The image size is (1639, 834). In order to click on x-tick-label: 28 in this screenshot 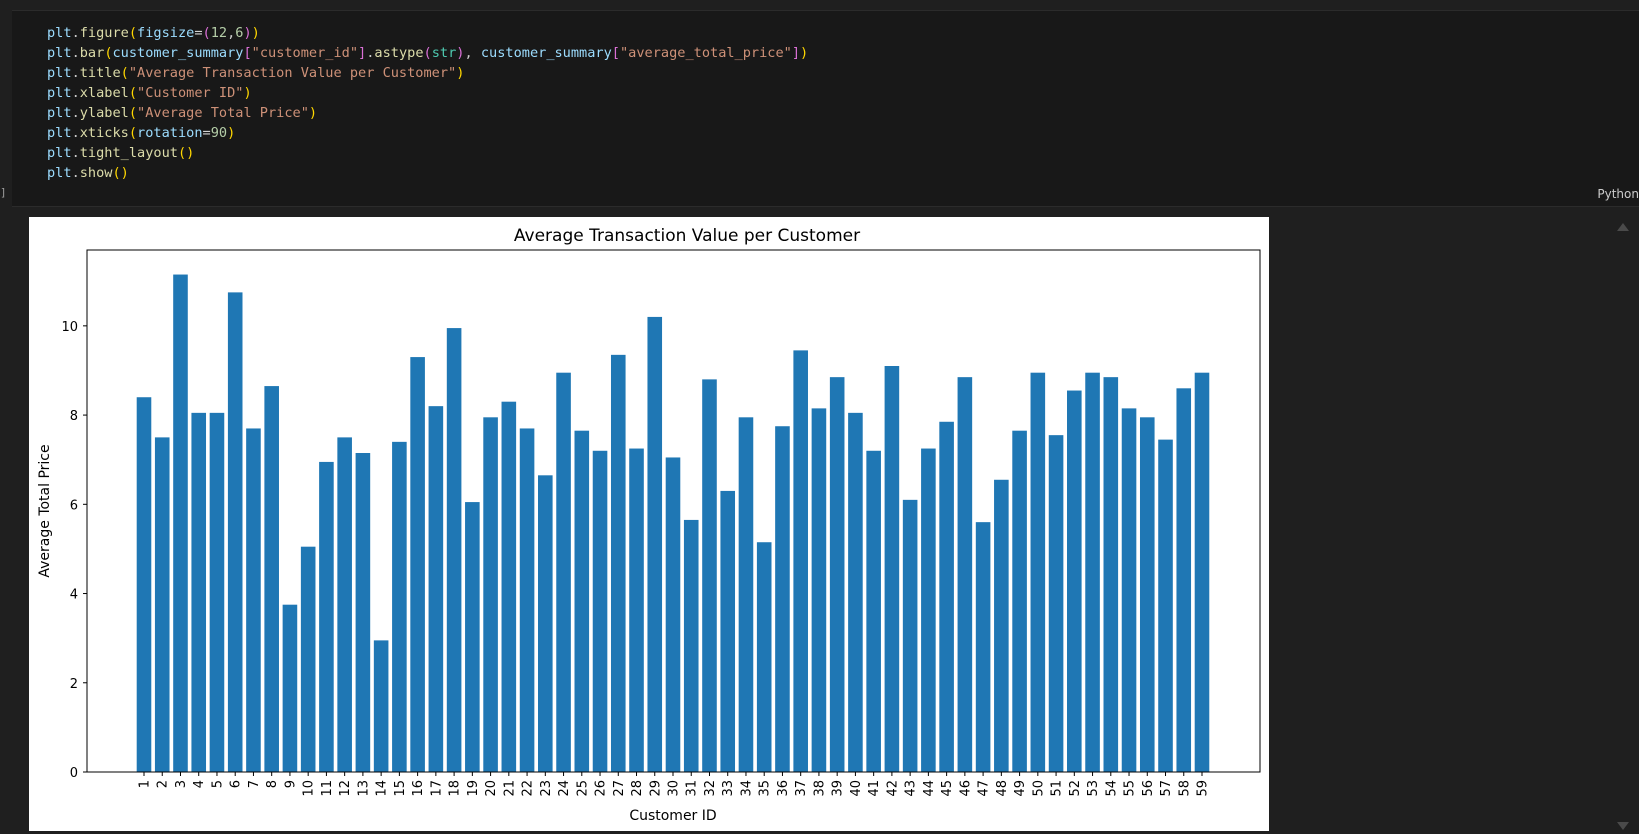, I will do `click(637, 788)`.